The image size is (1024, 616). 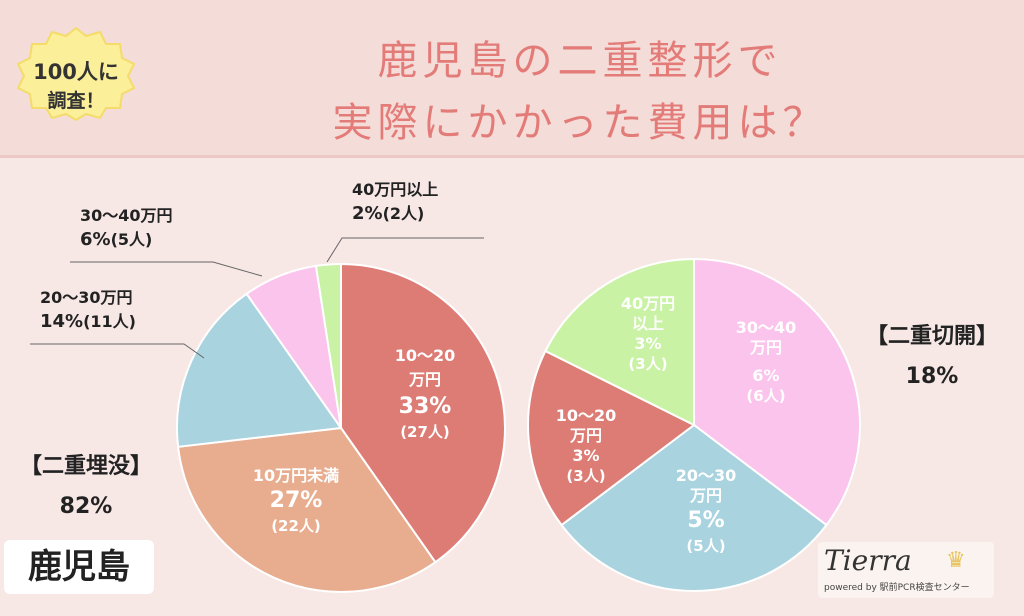 I want to click on slice-name: 20〜30万円, so click(x=86, y=297).